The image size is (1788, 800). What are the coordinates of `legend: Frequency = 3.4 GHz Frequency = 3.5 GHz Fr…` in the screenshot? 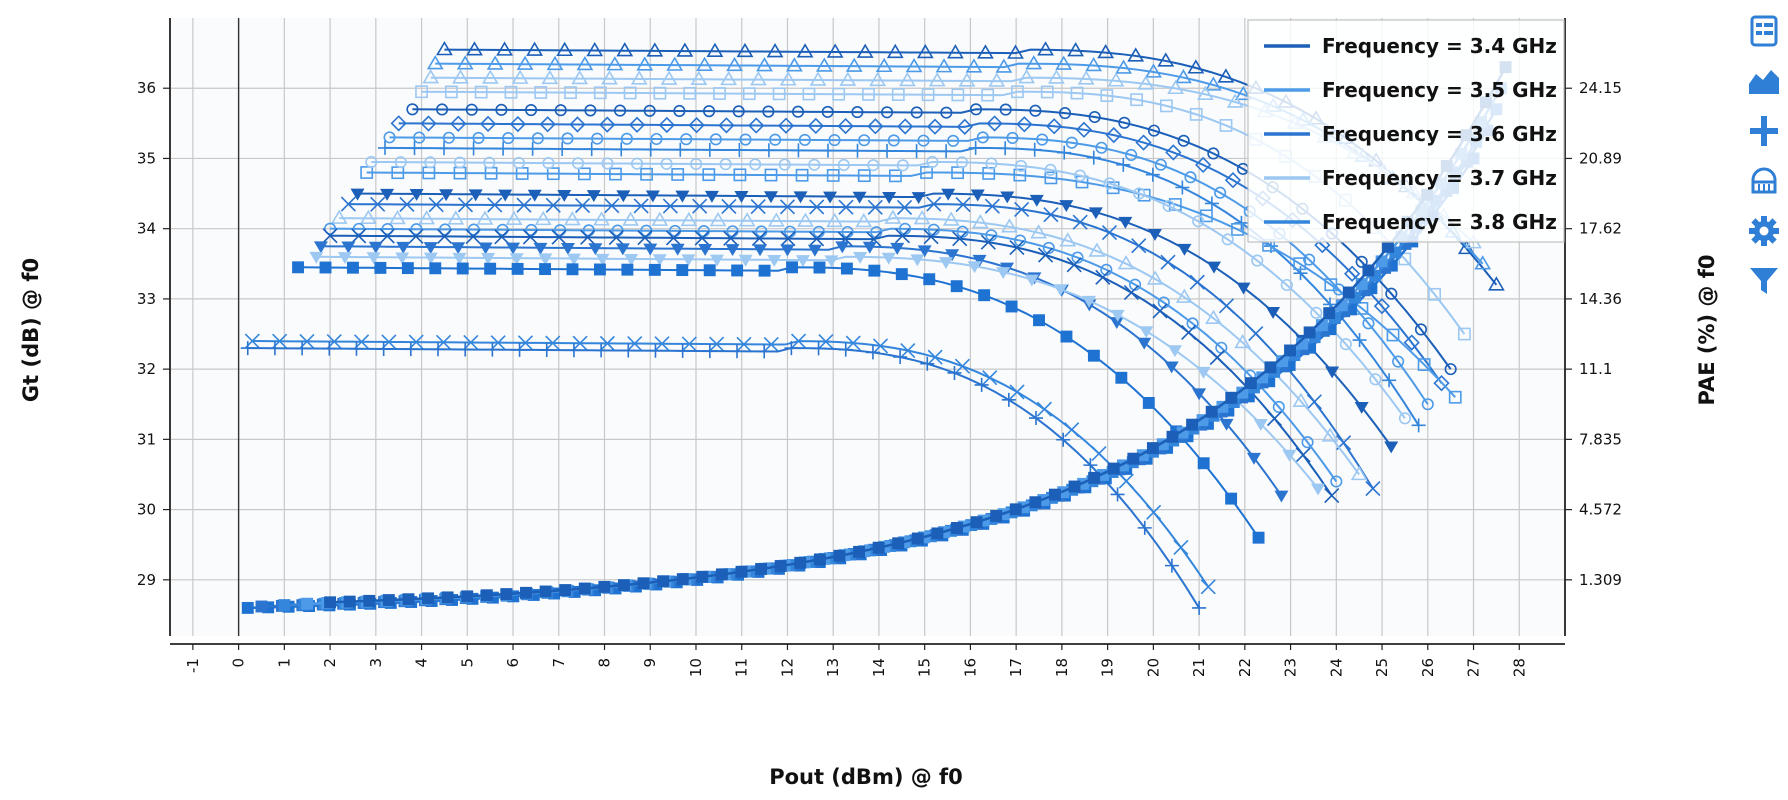 It's located at (1406, 131).